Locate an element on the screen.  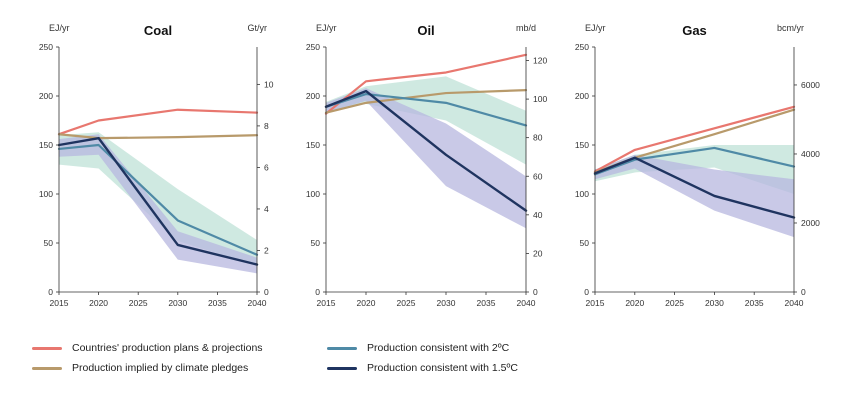
gas-x-tick-label: 2030 is located at coordinates (714, 303).